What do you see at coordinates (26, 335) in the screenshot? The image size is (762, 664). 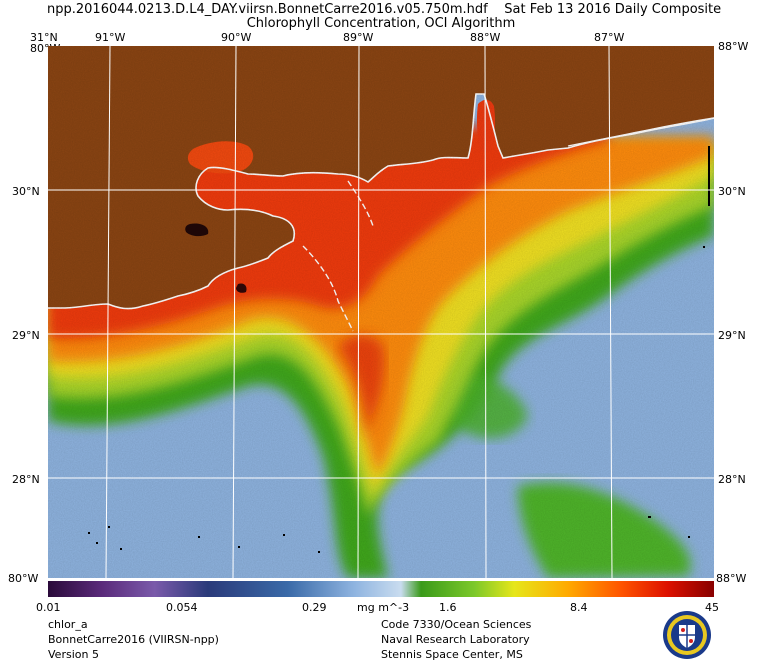 I see `lat-label-left: 29°N` at bounding box center [26, 335].